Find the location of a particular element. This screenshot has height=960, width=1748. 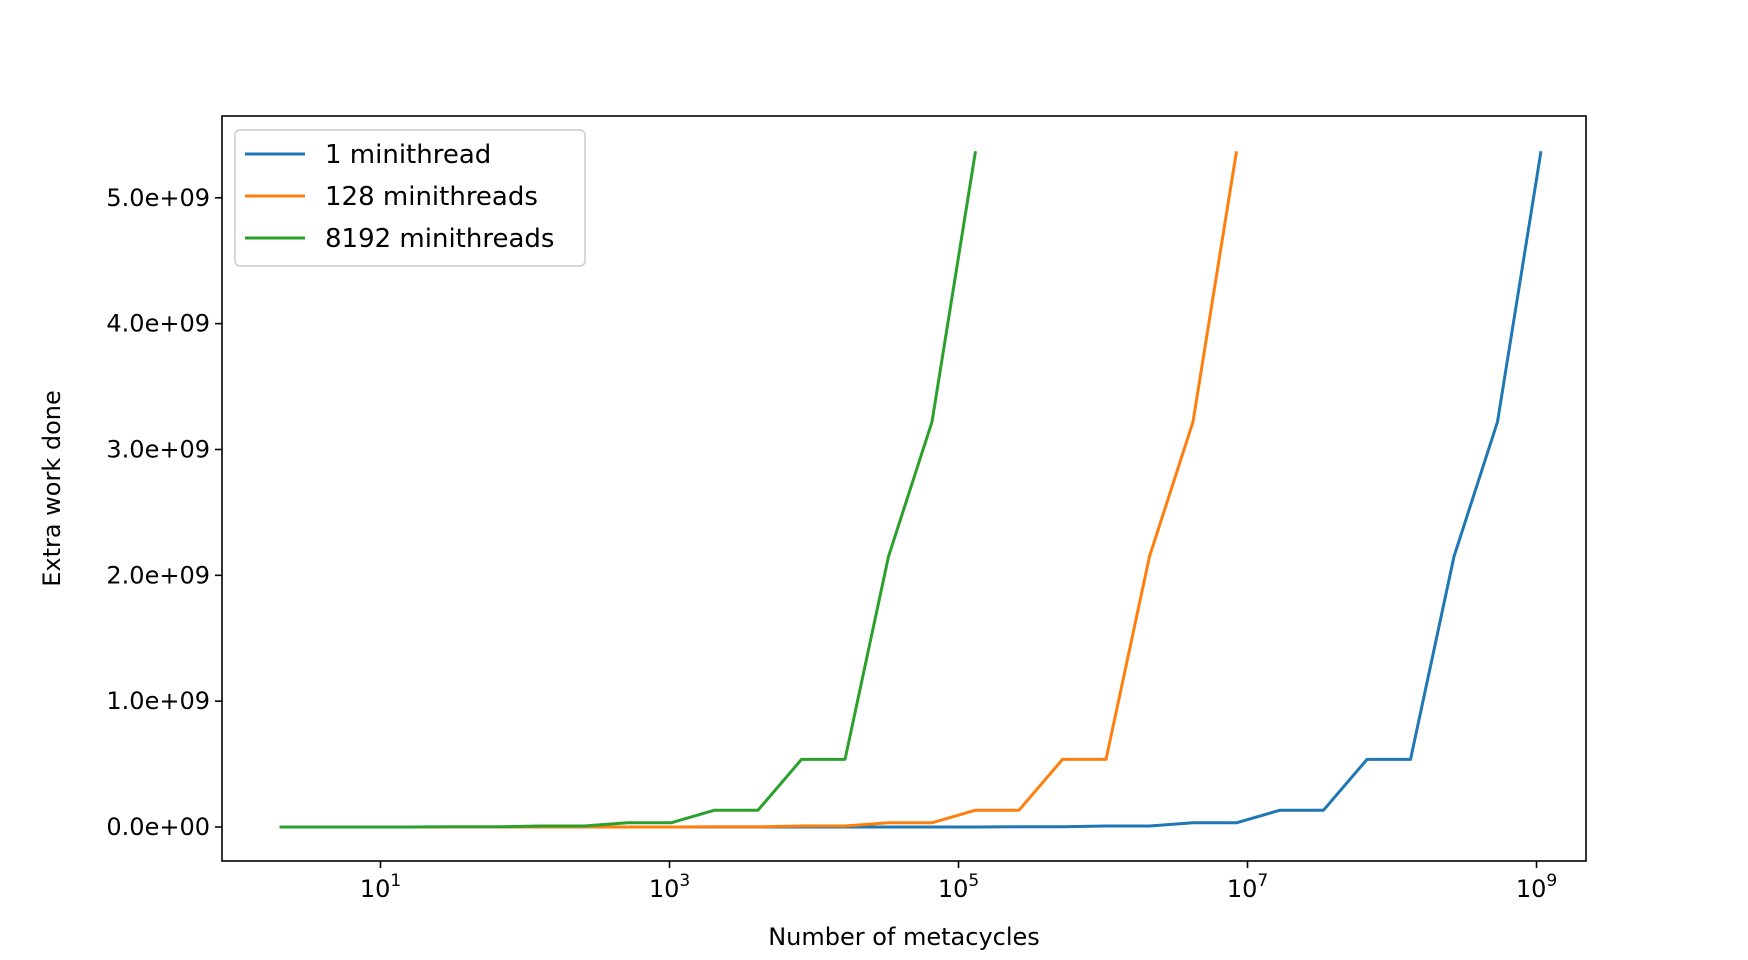

x-tick-exponent: 5 is located at coordinates (973, 881).